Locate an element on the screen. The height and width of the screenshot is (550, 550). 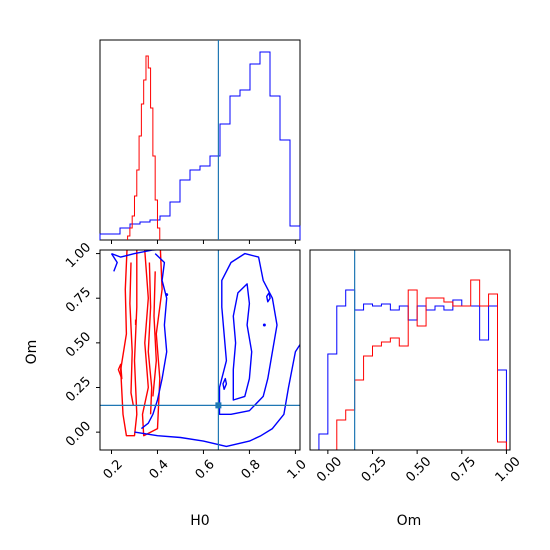
blue-contour-tiny-loop is located at coordinates (268, 297).